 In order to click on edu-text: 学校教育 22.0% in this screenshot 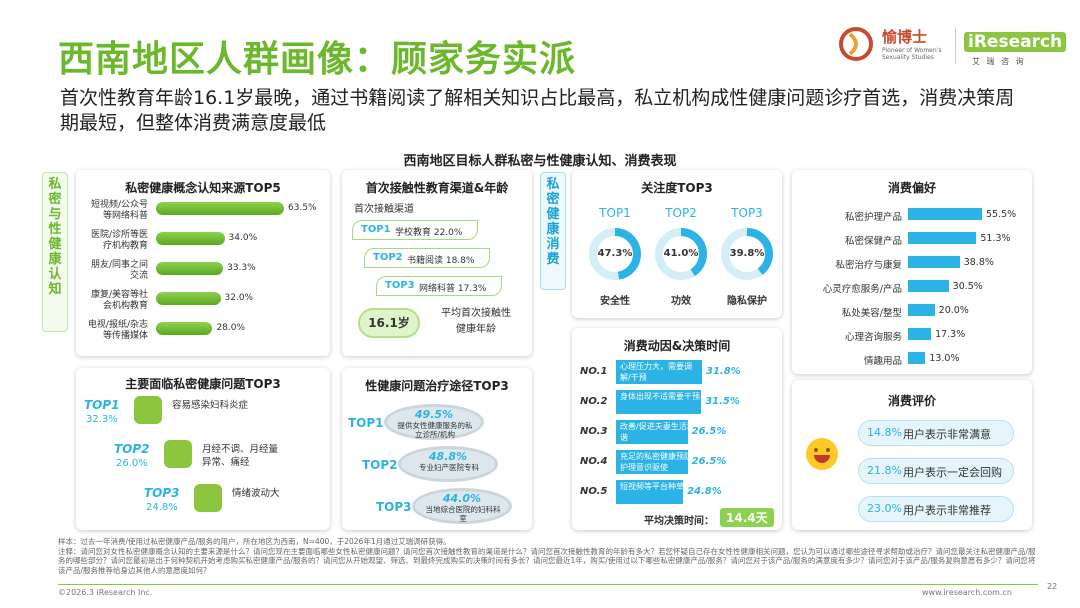, I will do `click(429, 233)`.